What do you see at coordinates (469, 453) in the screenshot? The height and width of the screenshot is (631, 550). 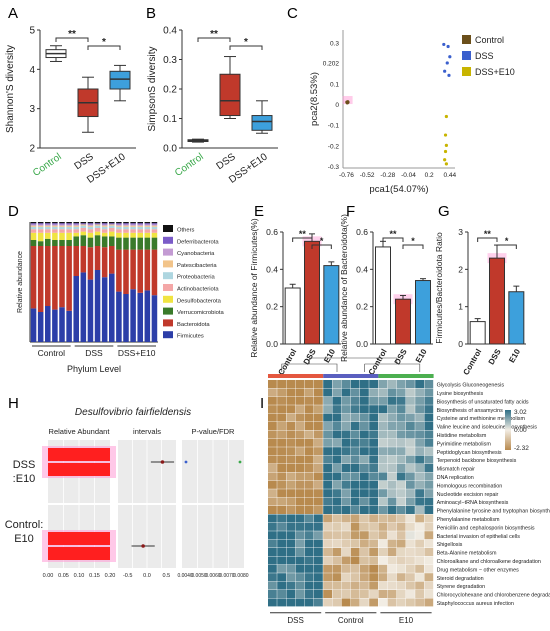 I see `row-label: Peptidoglycan biosynthesis` at bounding box center [469, 453].